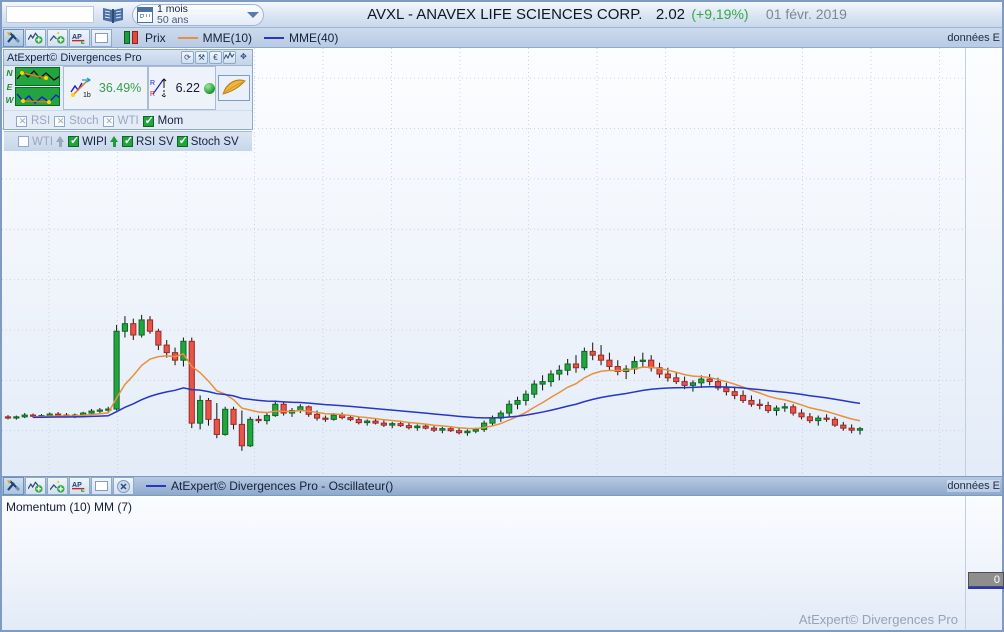 Image resolution: width=1004 pixels, height=632 pixels. What do you see at coordinates (23, 141) in the screenshot?
I see `toggle-wti-signal` at bounding box center [23, 141].